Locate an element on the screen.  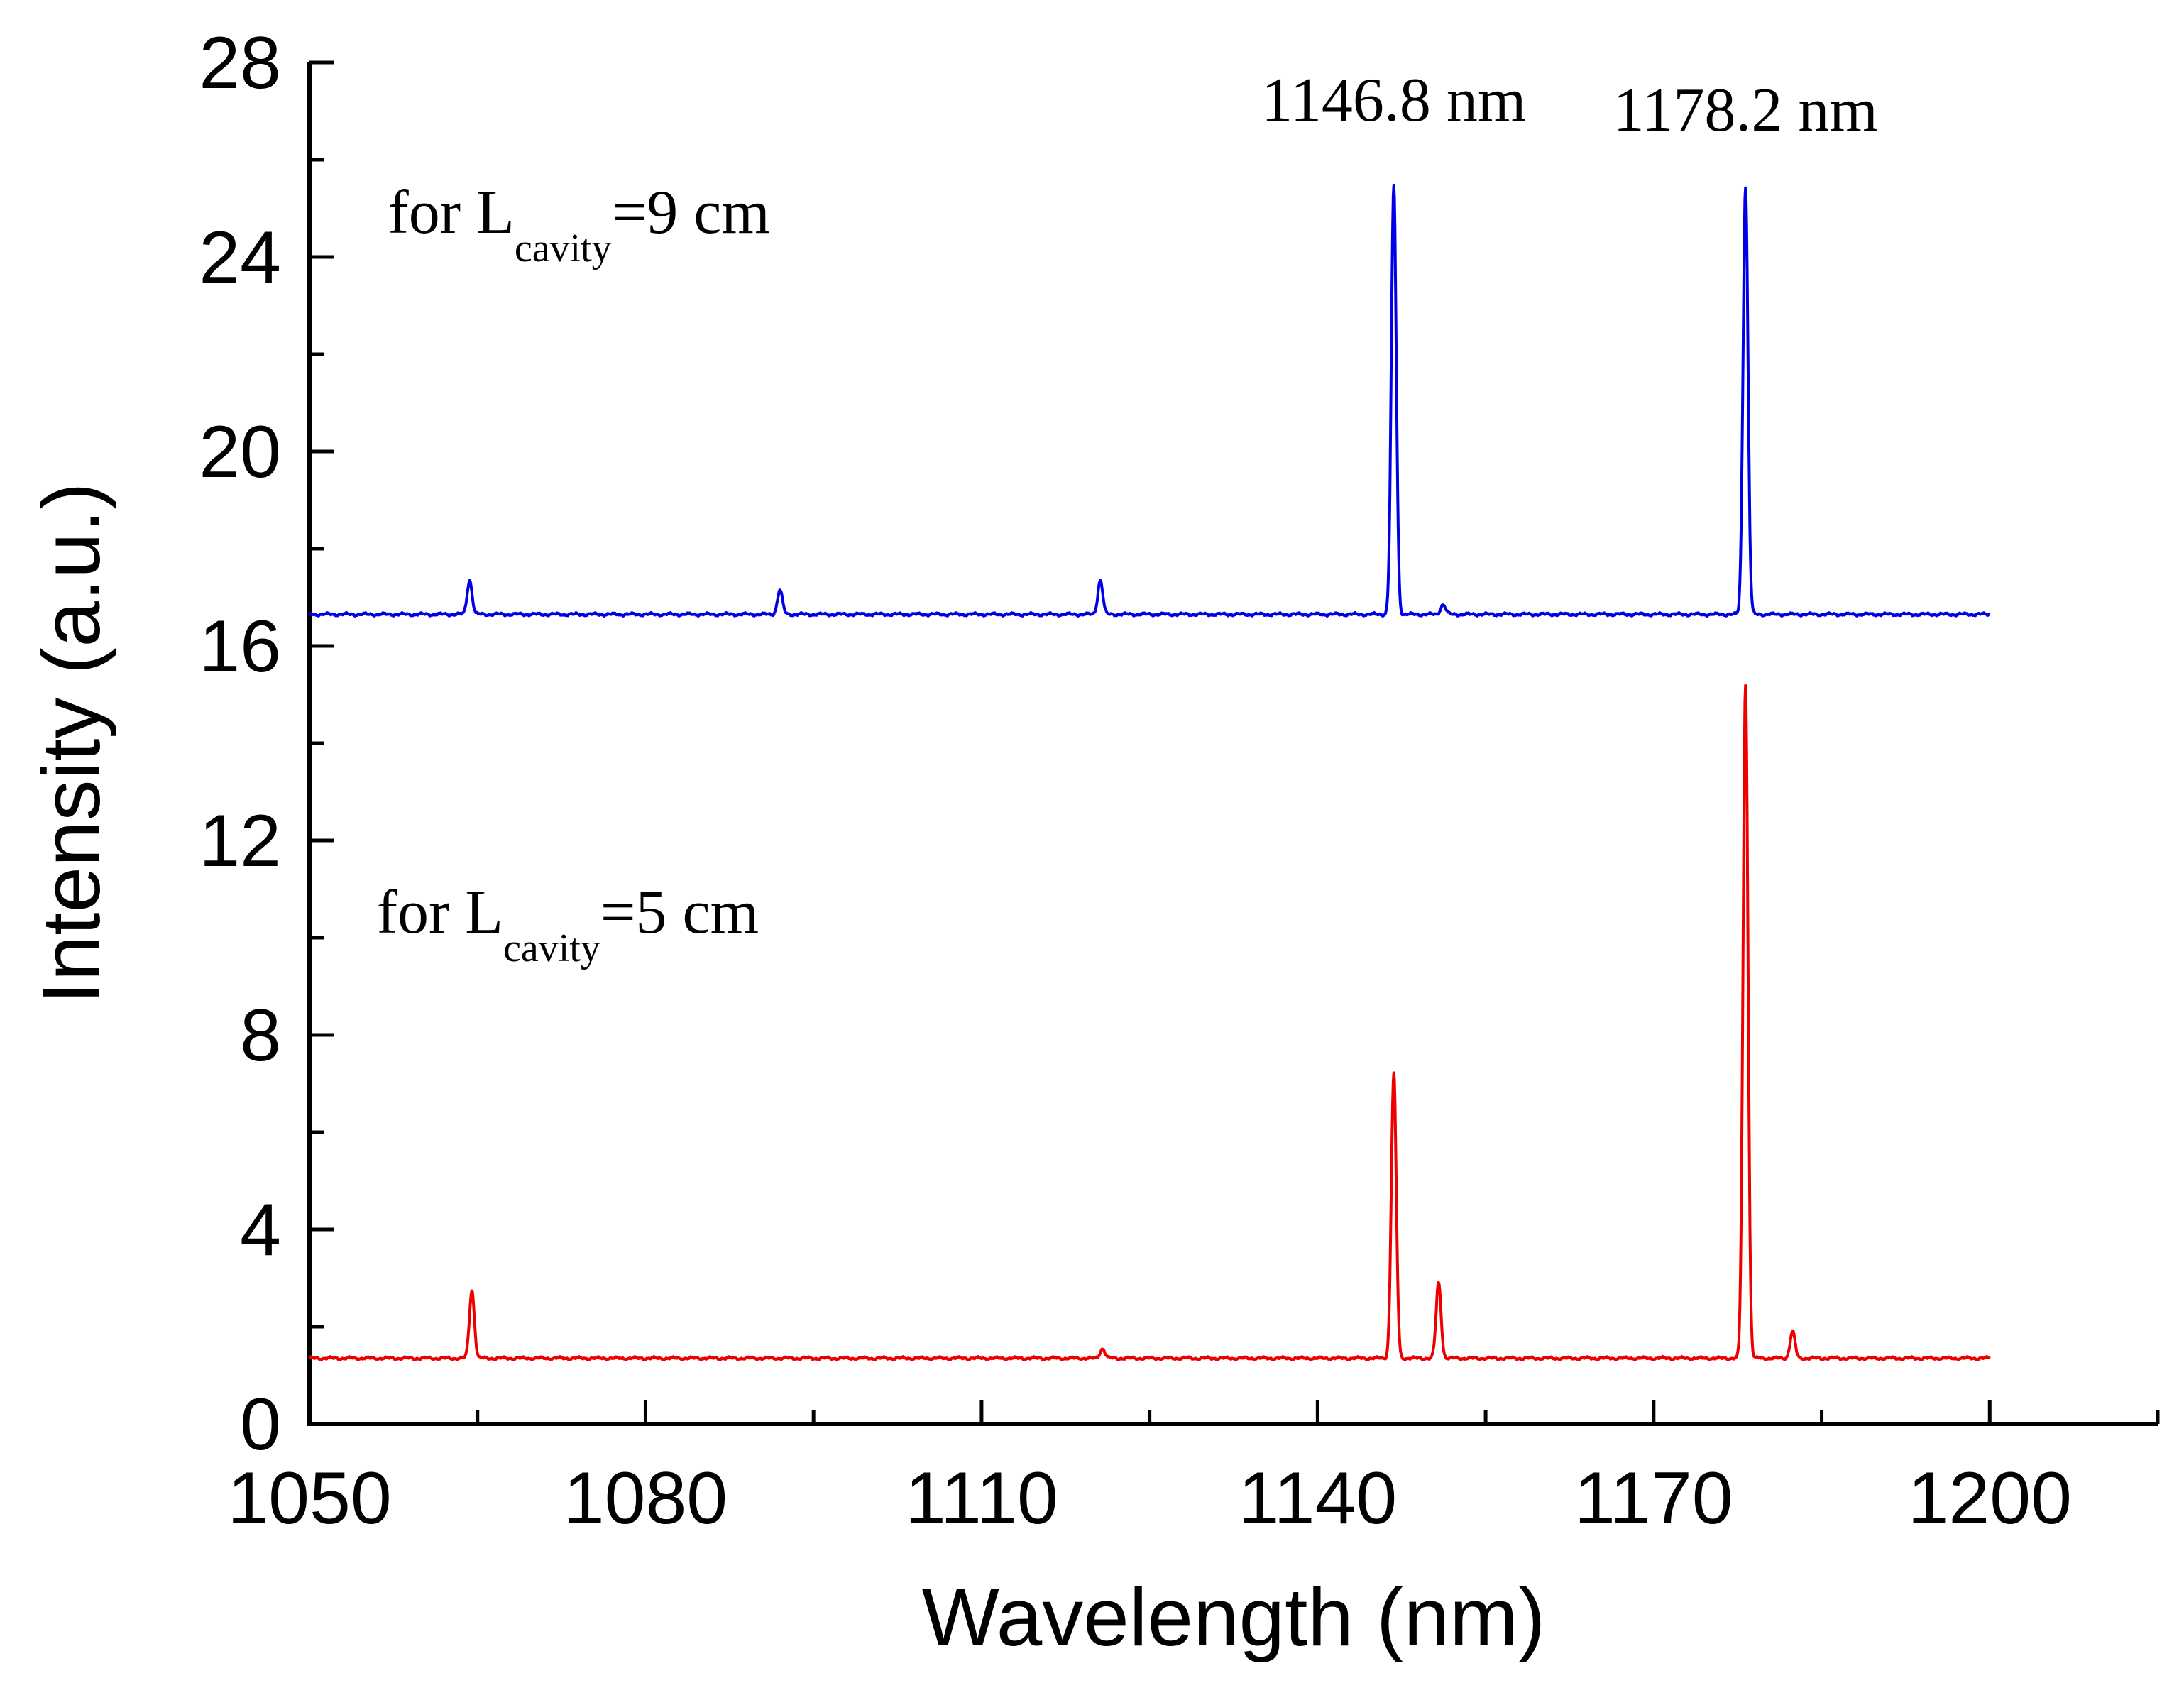
x-tick-label: 1050 is located at coordinates (309, 1498).